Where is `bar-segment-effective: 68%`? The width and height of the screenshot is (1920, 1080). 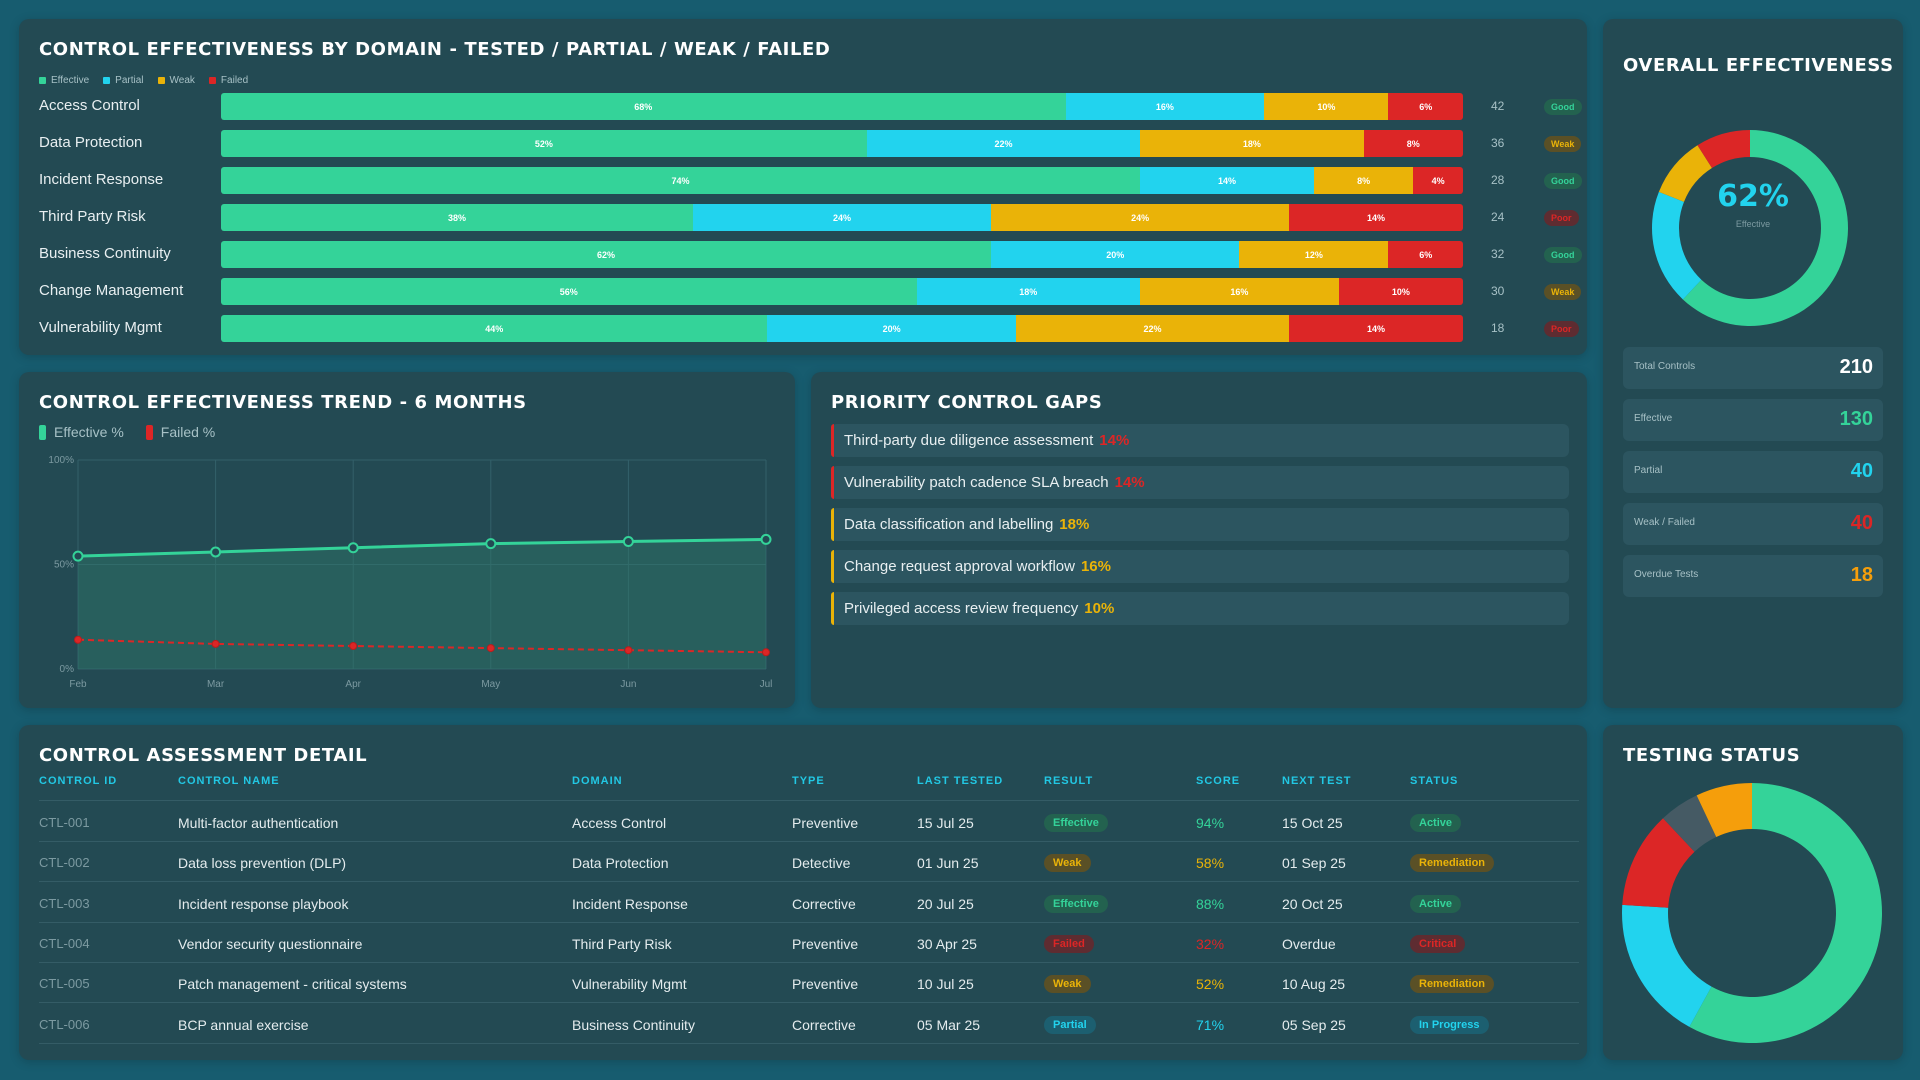 bar-segment-effective: 68% is located at coordinates (643, 106).